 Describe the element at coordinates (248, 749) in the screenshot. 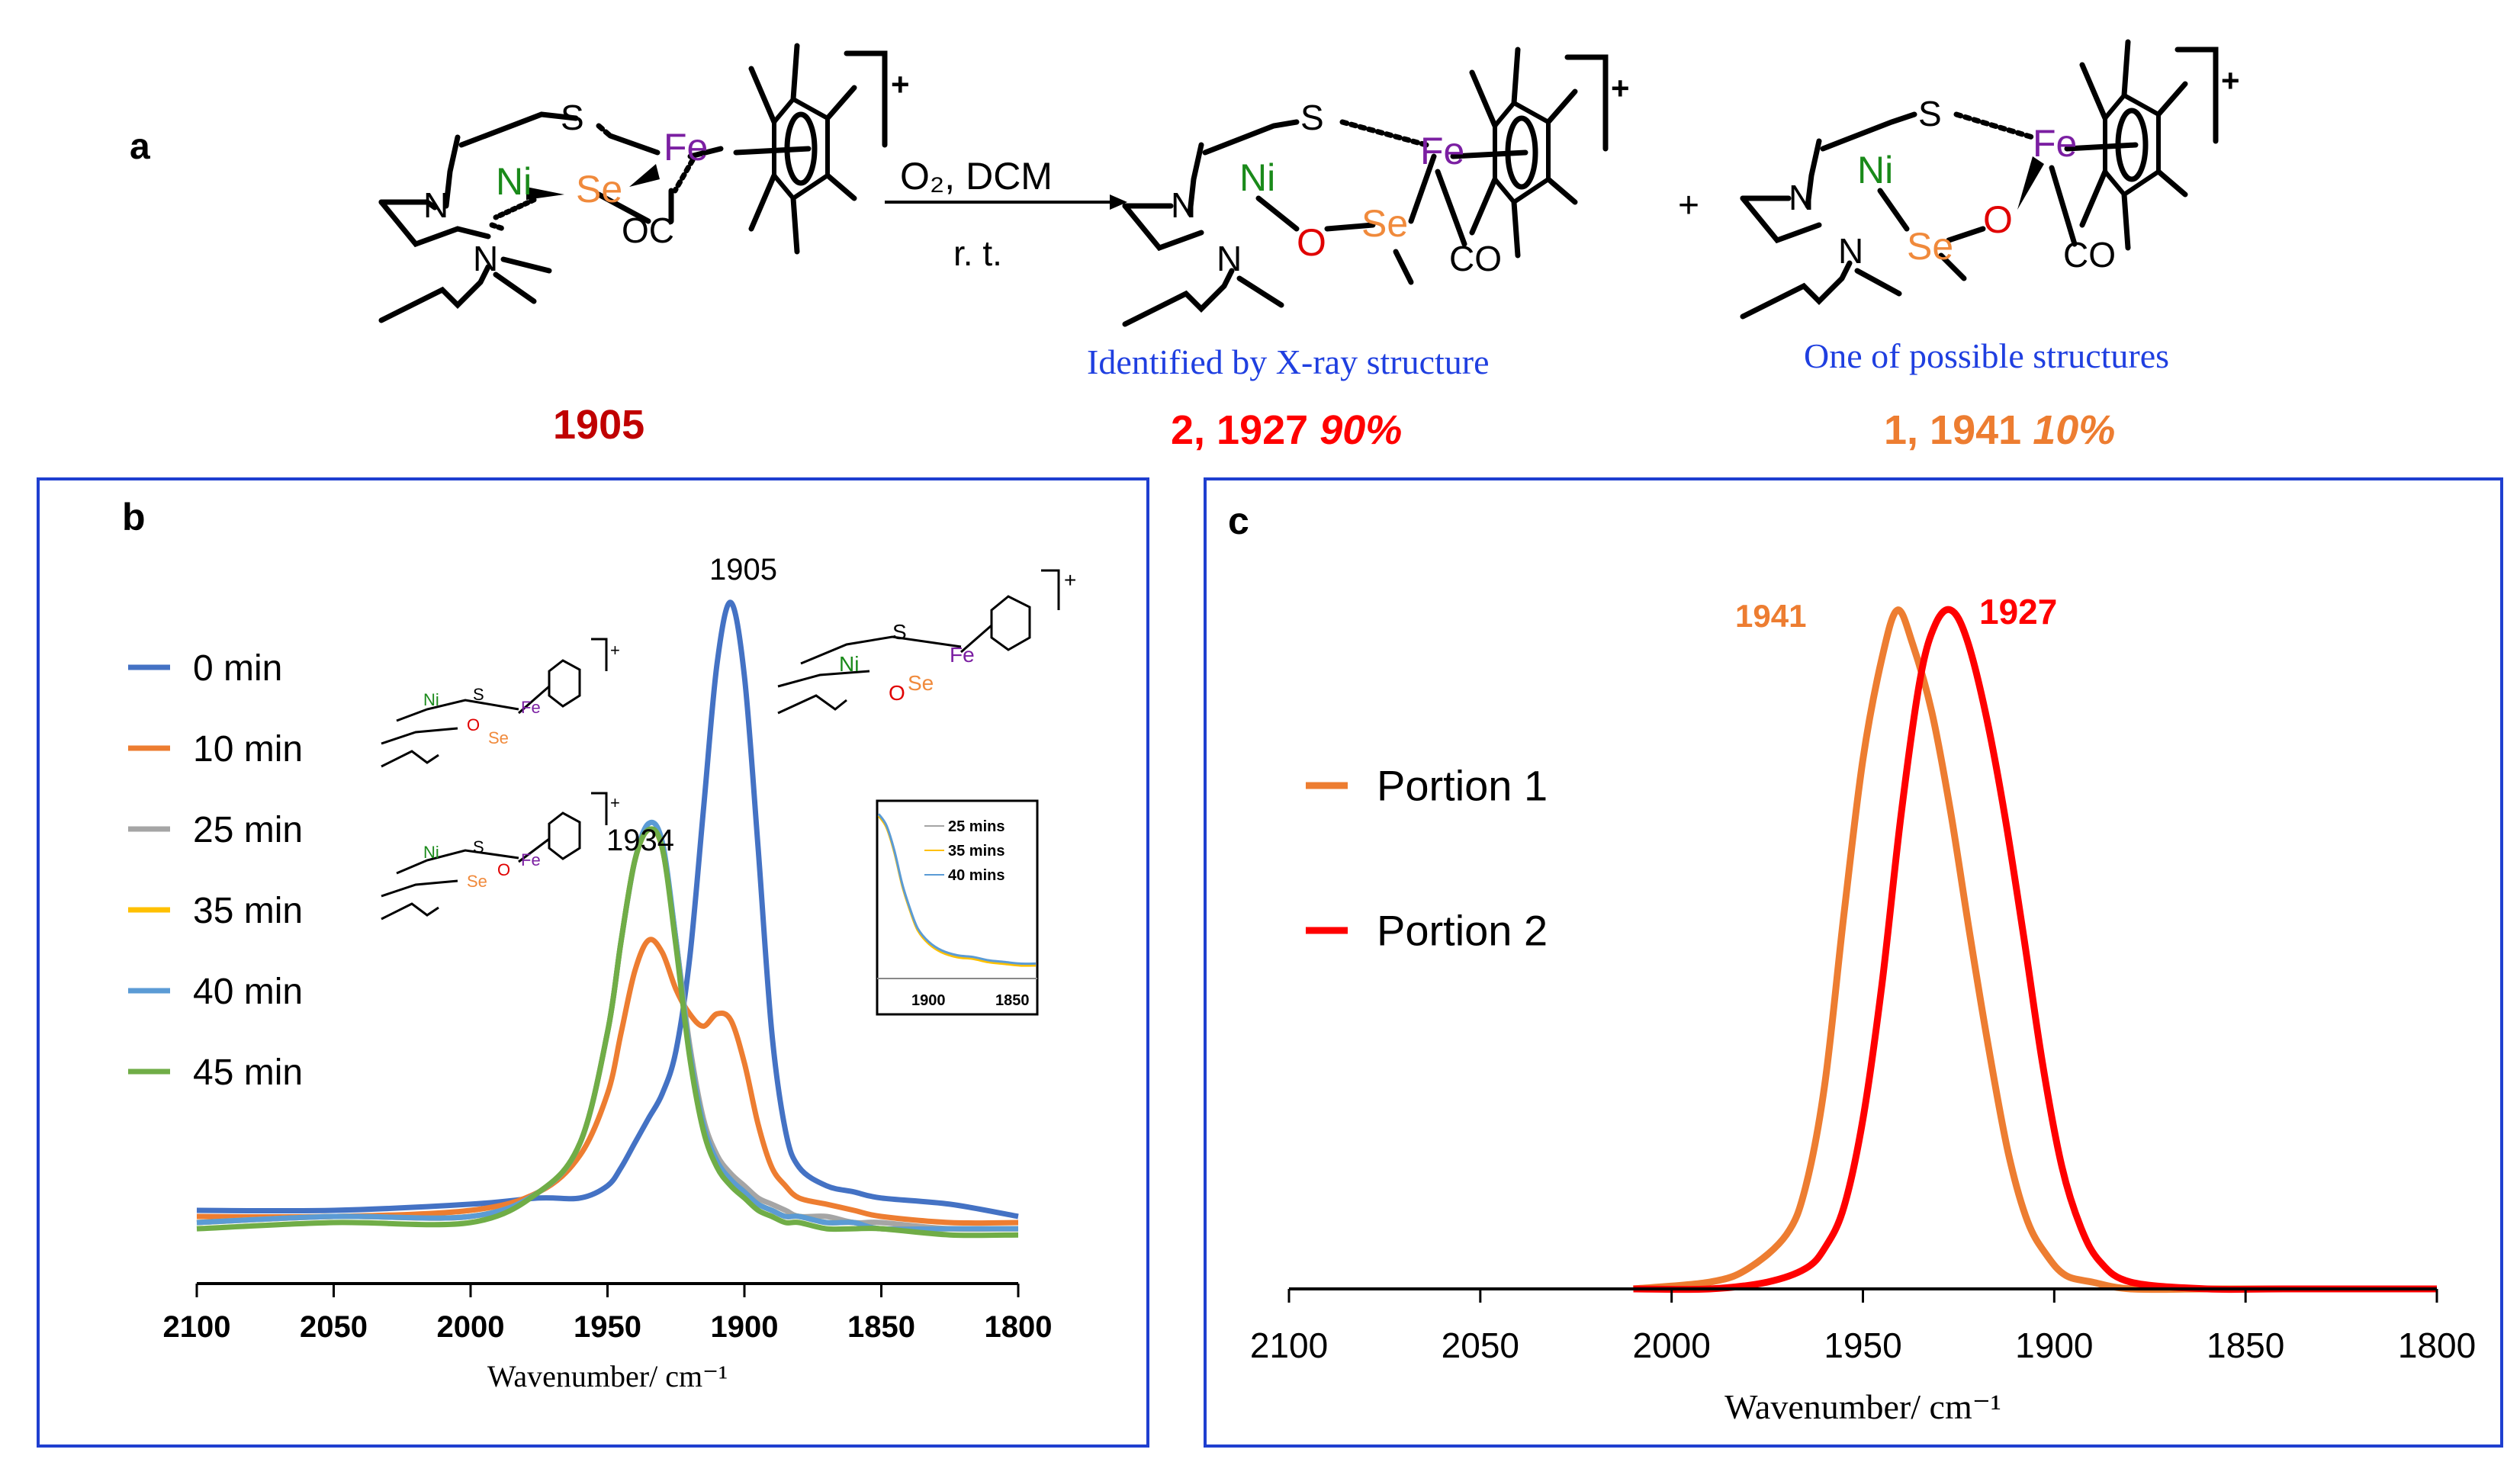

I see `legend-label-10-min: 10 min` at that location.